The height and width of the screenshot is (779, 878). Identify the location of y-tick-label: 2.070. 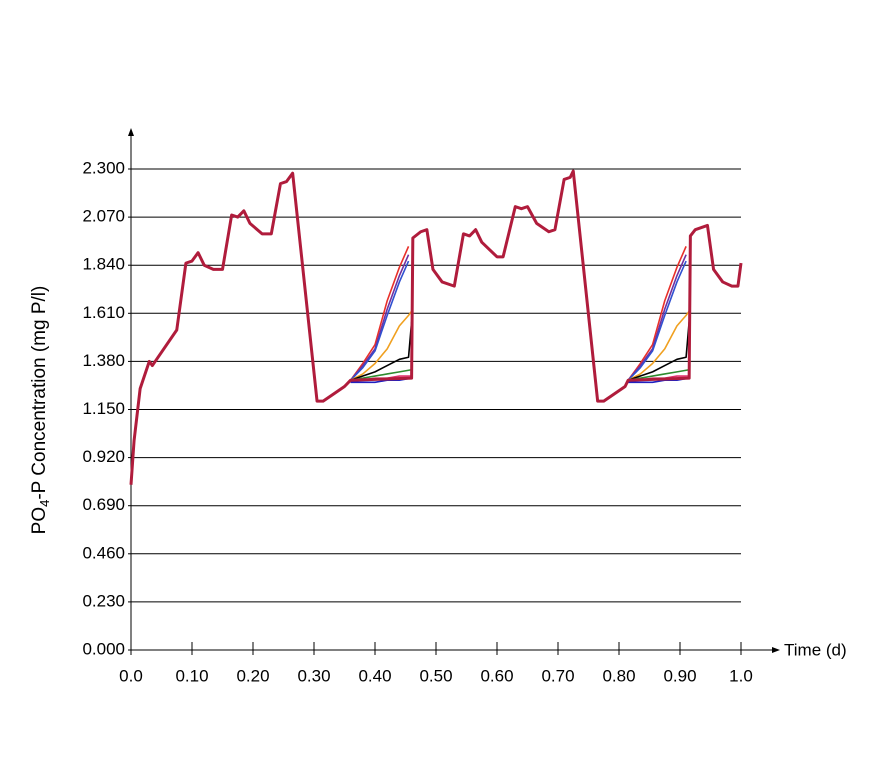
(103, 216).